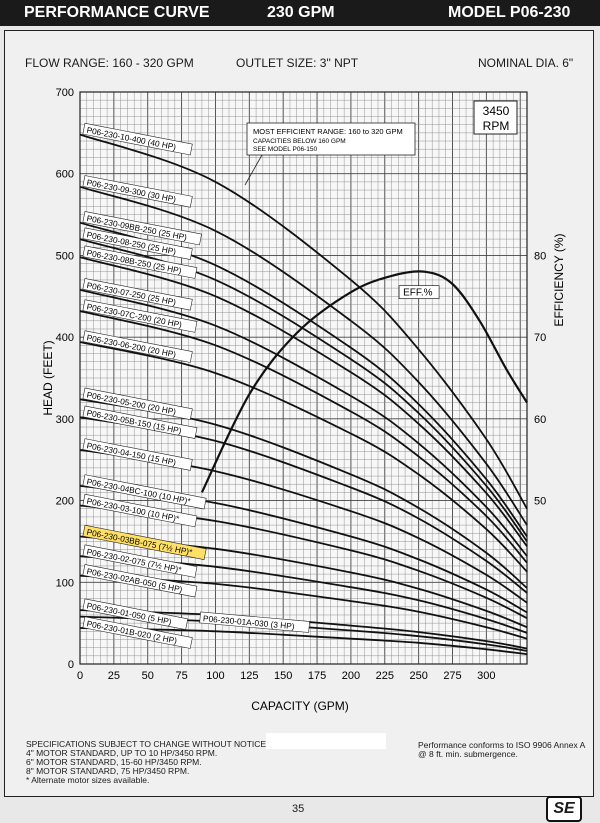 This screenshot has width=600, height=823. Describe the element at coordinates (559, 279) in the screenshot. I see `y2-axis-label: EFFICIENCY (%)` at that location.